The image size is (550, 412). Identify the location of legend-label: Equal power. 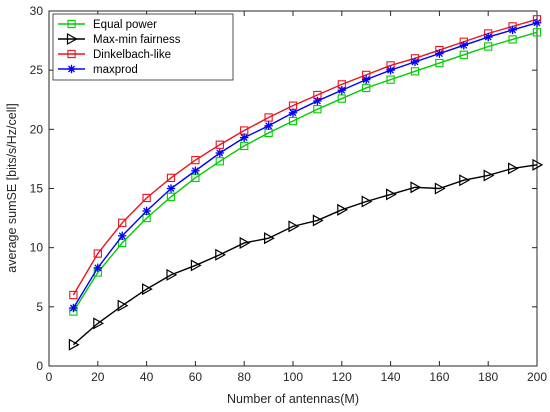
(125, 25).